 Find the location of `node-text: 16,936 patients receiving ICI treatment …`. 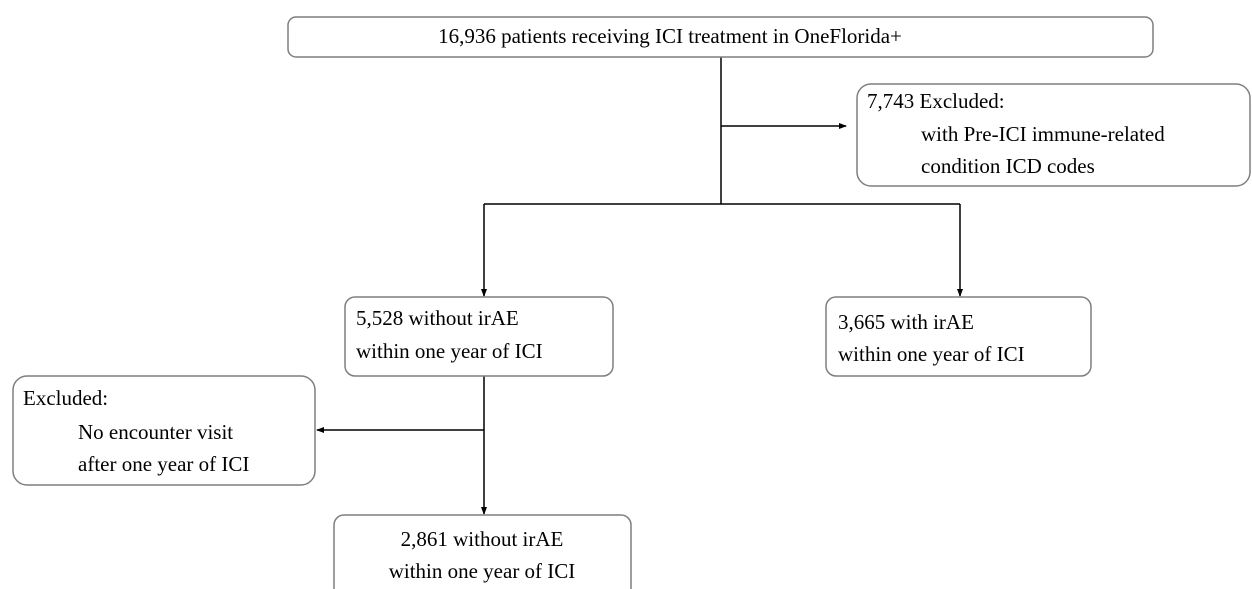

node-text: 16,936 patients receiving ICI treatment … is located at coordinates (670, 36).